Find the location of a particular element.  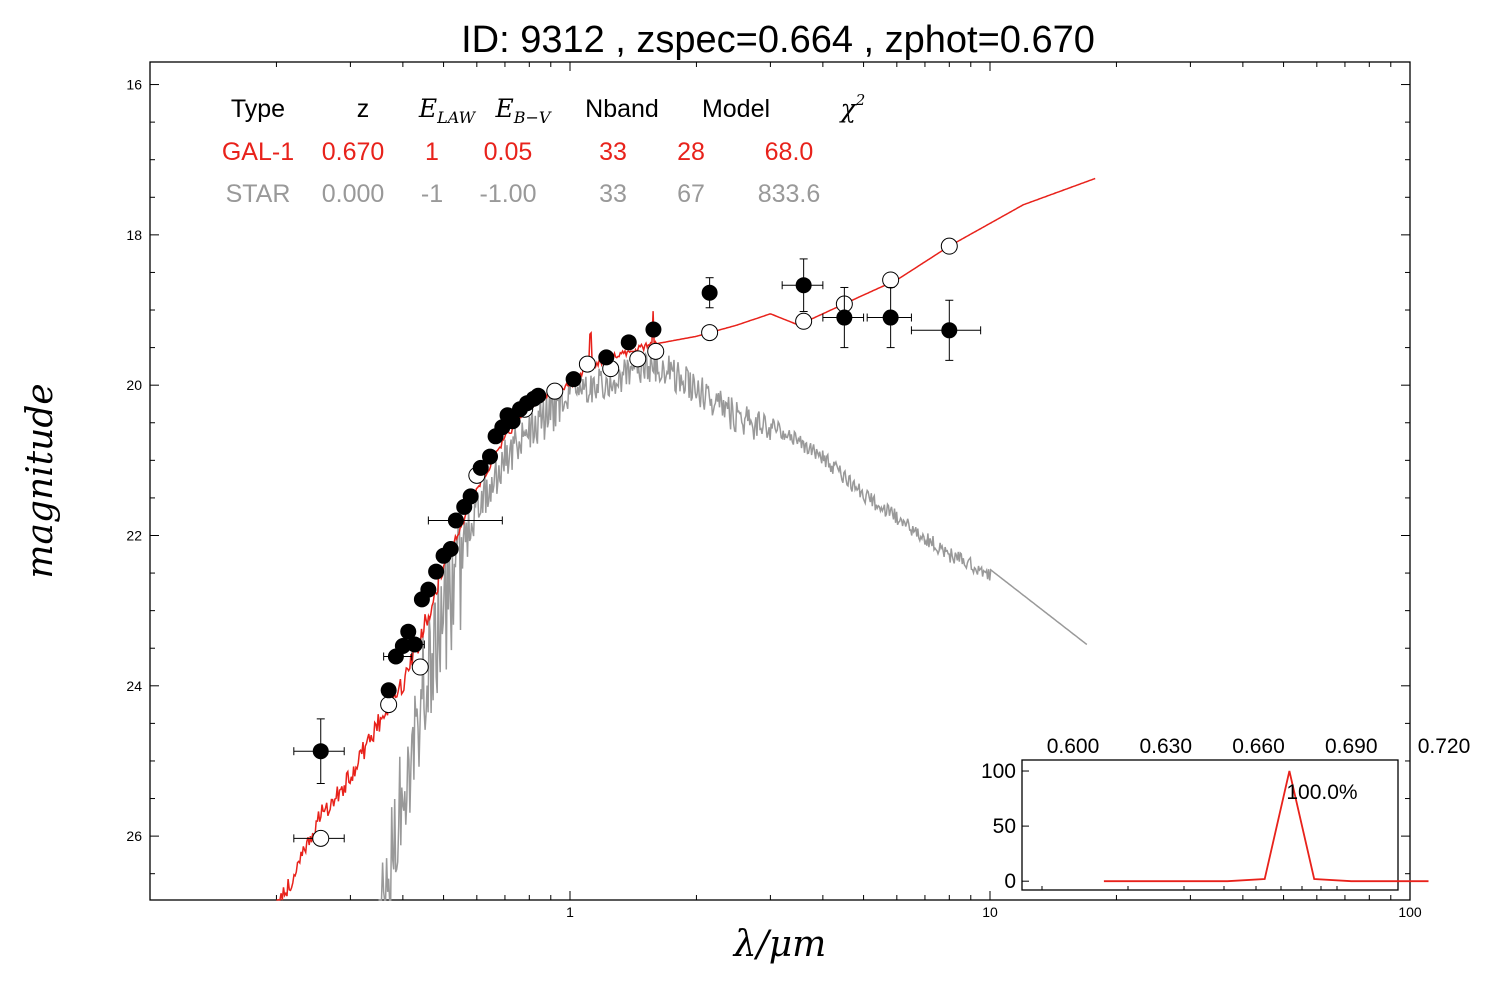

y-tick-label: 22 is located at coordinates (134, 535).